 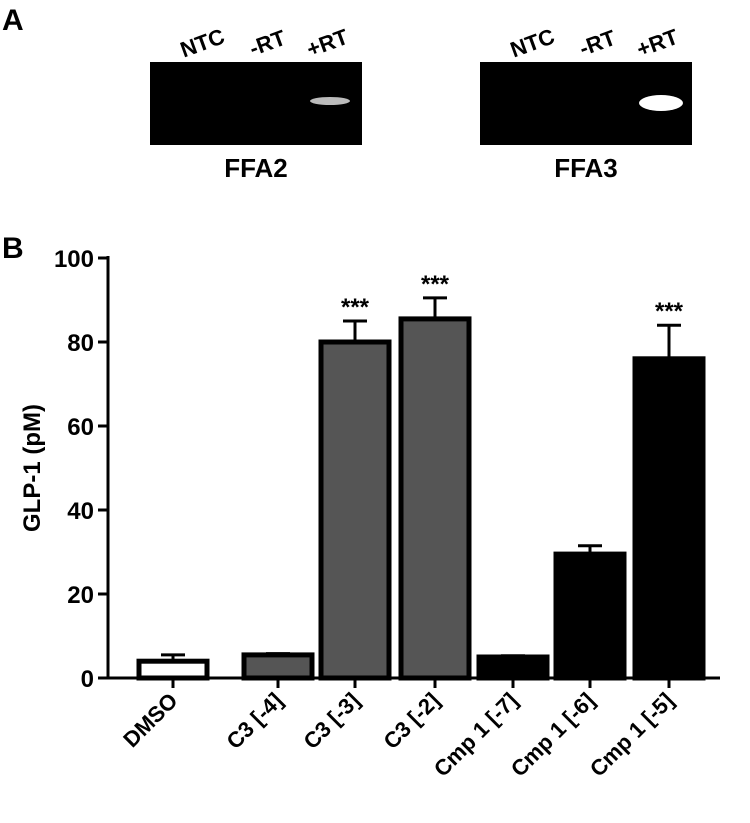 What do you see at coordinates (13, 20) in the screenshot?
I see `panel-label: A` at bounding box center [13, 20].